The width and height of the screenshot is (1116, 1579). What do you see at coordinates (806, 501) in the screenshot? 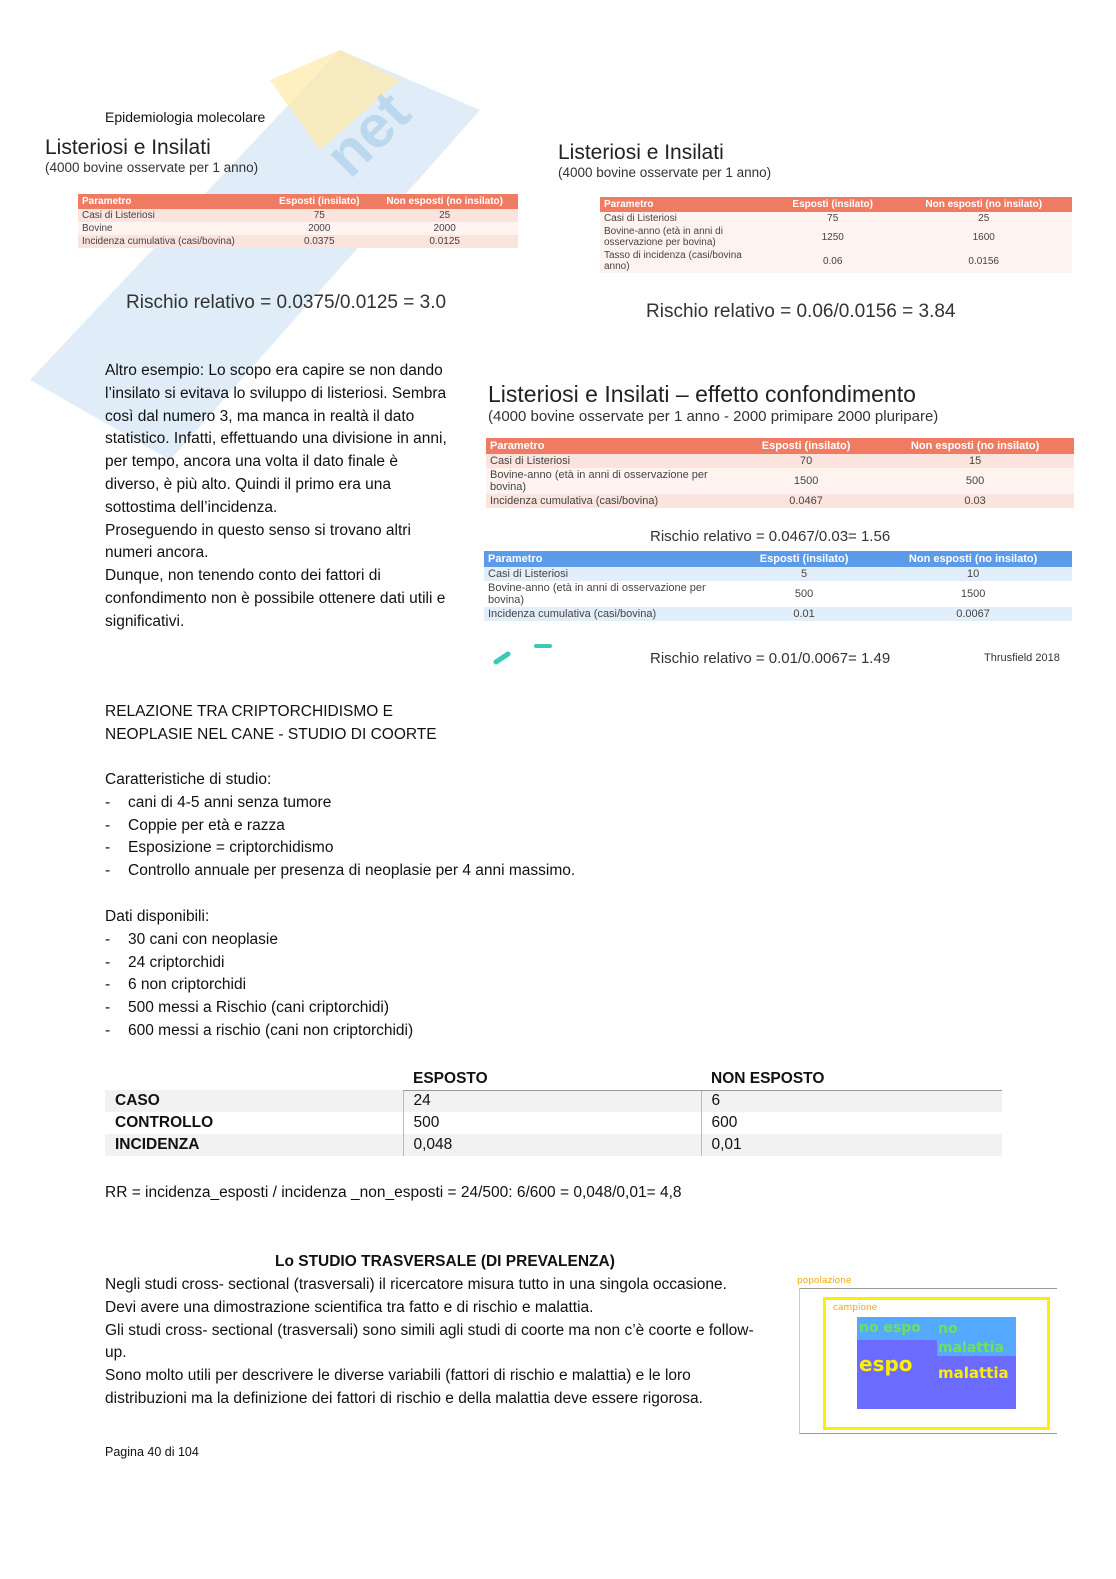
I see `table-cell: 0.0467` at bounding box center [806, 501].